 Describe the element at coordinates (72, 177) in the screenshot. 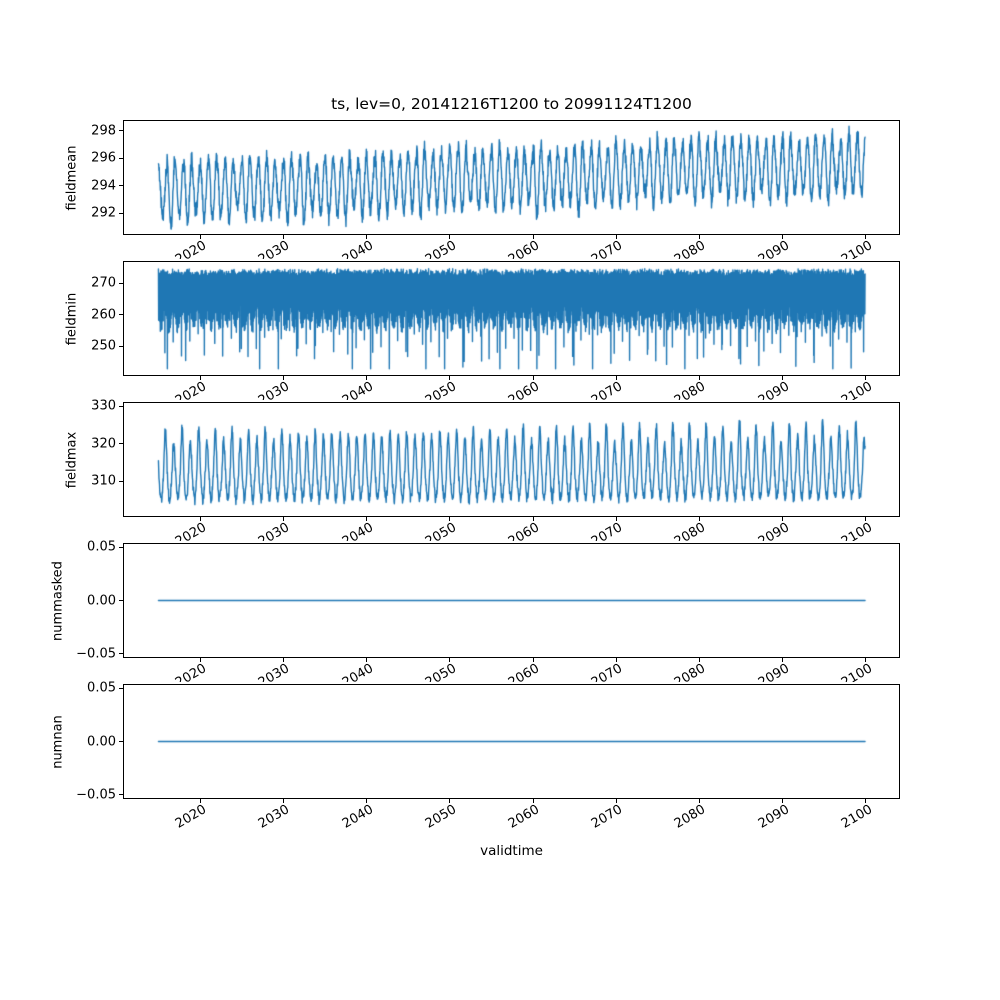

I see `y-axis-label-fieldmean: fieldmean` at that location.